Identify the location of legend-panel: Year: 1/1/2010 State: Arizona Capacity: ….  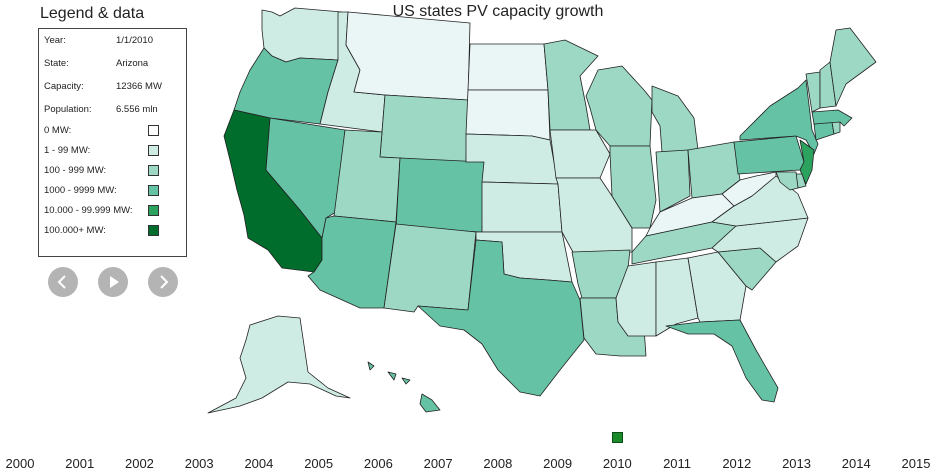
(112, 142).